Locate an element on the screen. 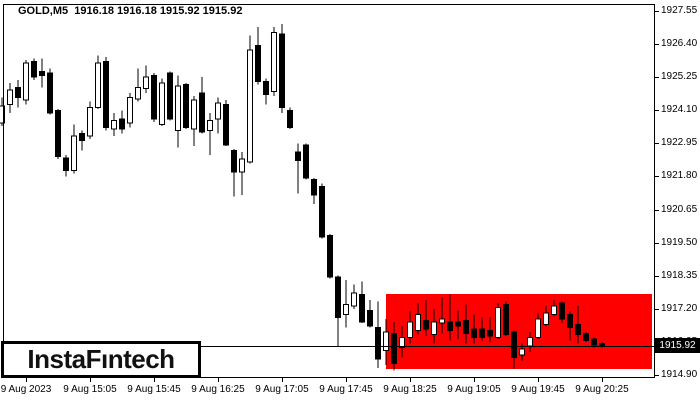  price-axis-label: 1922.95 is located at coordinates (679, 143).